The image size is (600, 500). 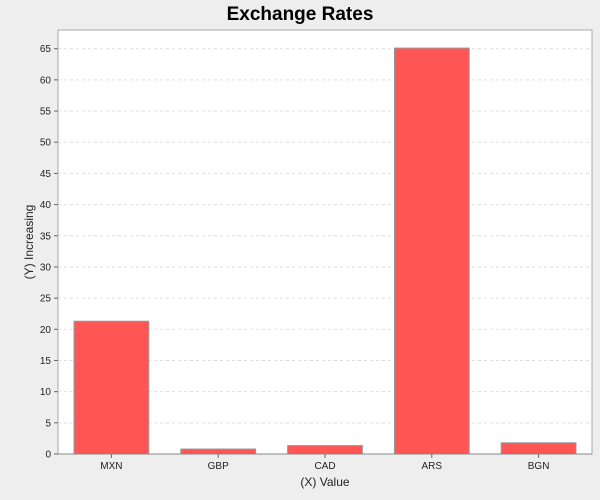 What do you see at coordinates (46, 205) in the screenshot?
I see `y-tick-label: 40` at bounding box center [46, 205].